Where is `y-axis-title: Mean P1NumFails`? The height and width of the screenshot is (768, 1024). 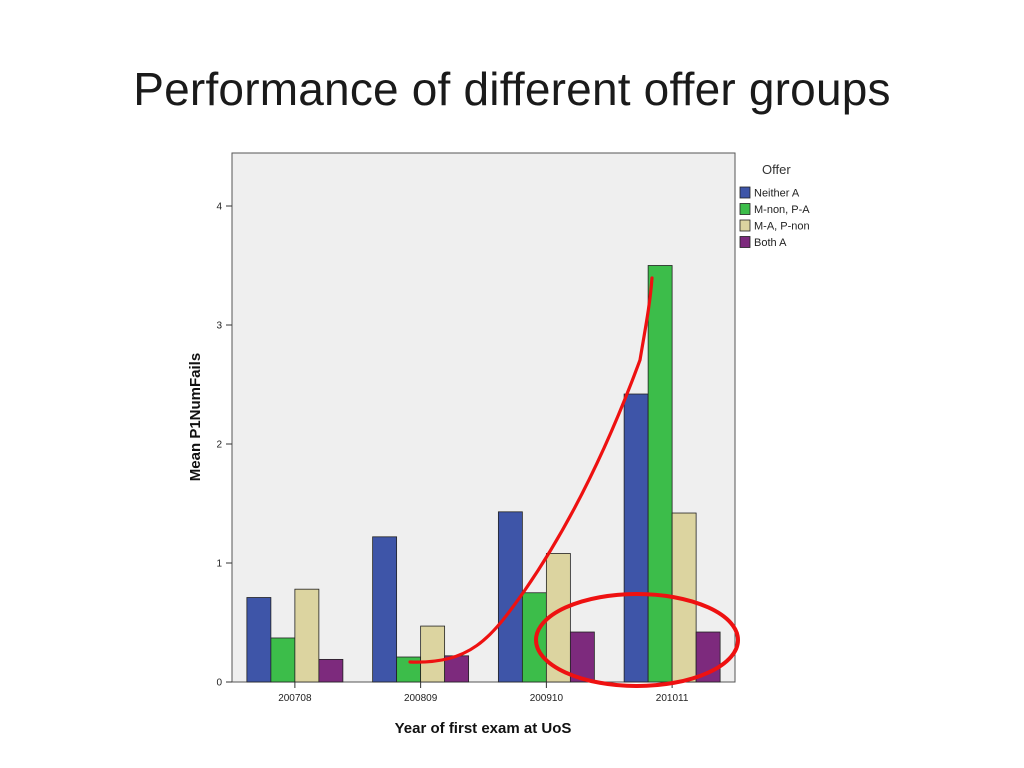 y-axis-title: Mean P1NumFails is located at coordinates (195, 417).